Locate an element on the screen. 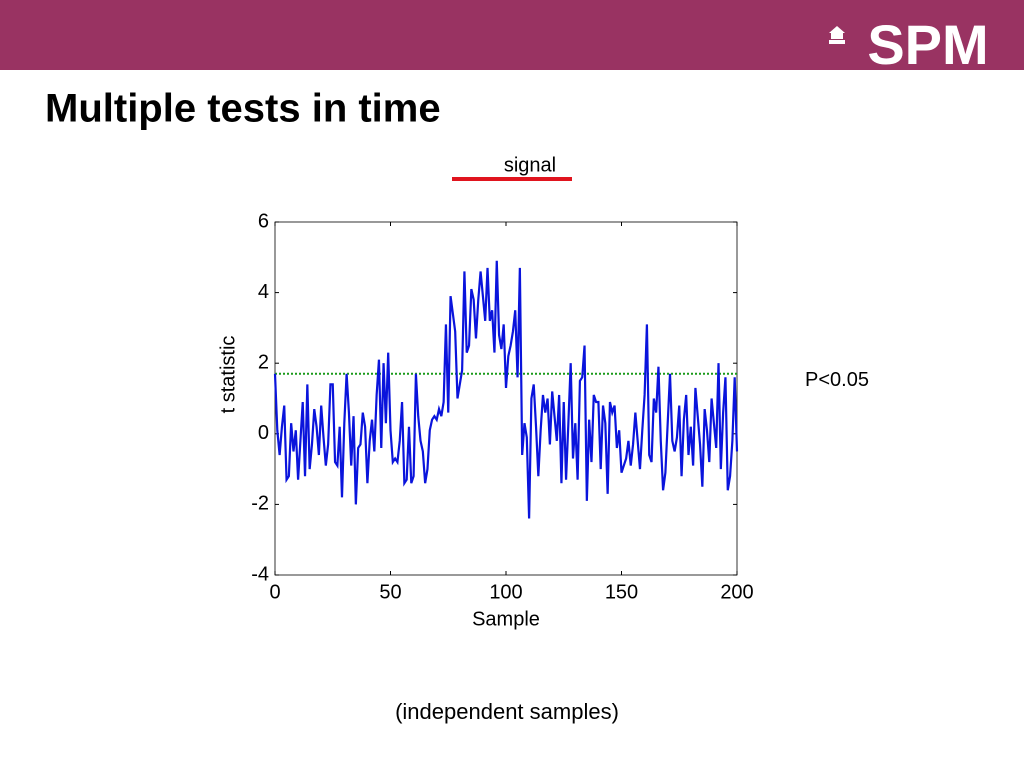 This screenshot has width=1024, height=768. y-tick-label: 0 is located at coordinates (263, 433).